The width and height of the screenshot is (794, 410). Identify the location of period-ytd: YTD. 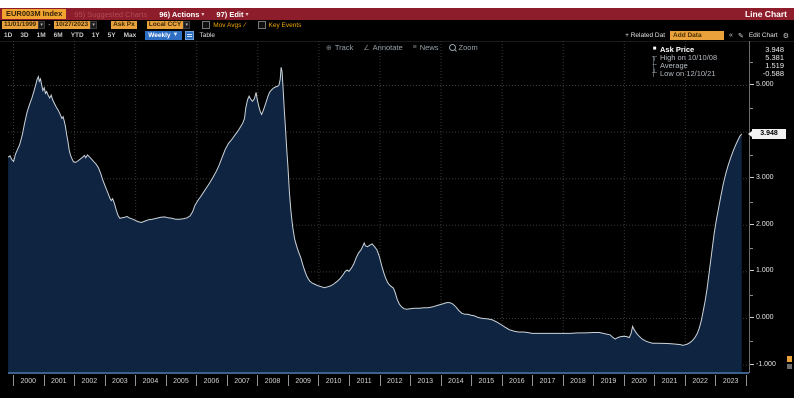
(77, 35).